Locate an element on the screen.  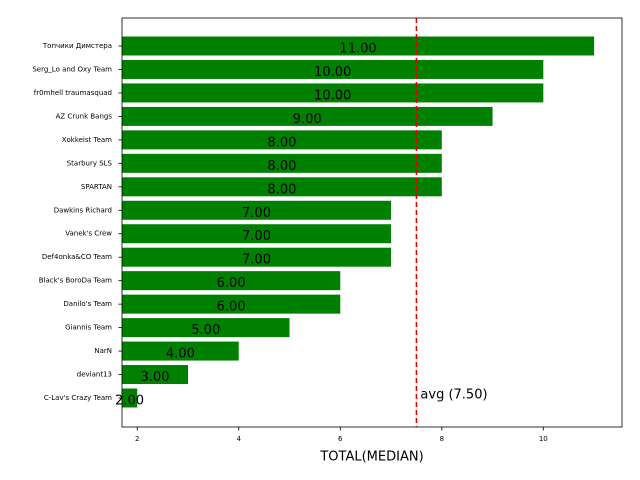
x-tick-label: 8 is located at coordinates (442, 439).